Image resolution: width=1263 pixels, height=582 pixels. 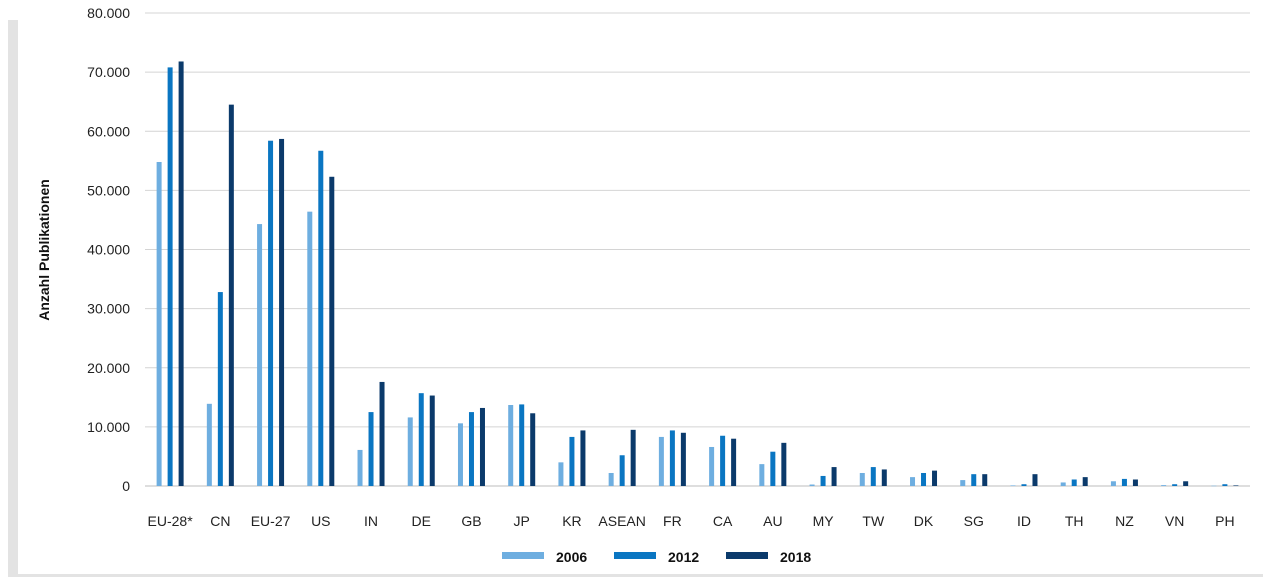 What do you see at coordinates (621, 521) in the screenshot?
I see `x-tick-label: ASEAN` at bounding box center [621, 521].